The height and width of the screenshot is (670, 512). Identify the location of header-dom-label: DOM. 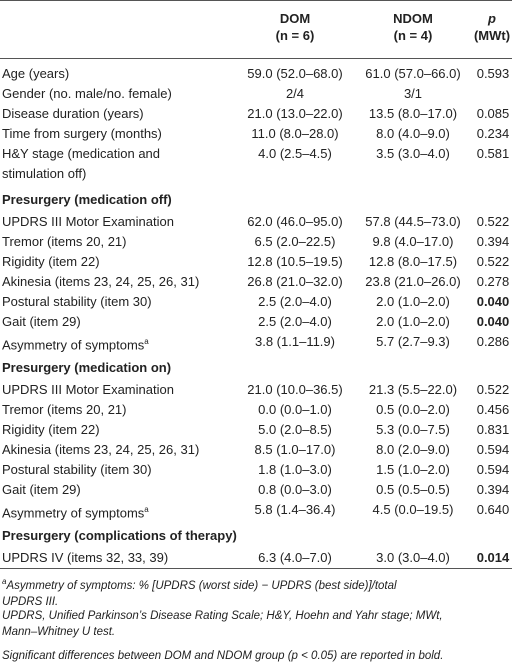
(295, 18).